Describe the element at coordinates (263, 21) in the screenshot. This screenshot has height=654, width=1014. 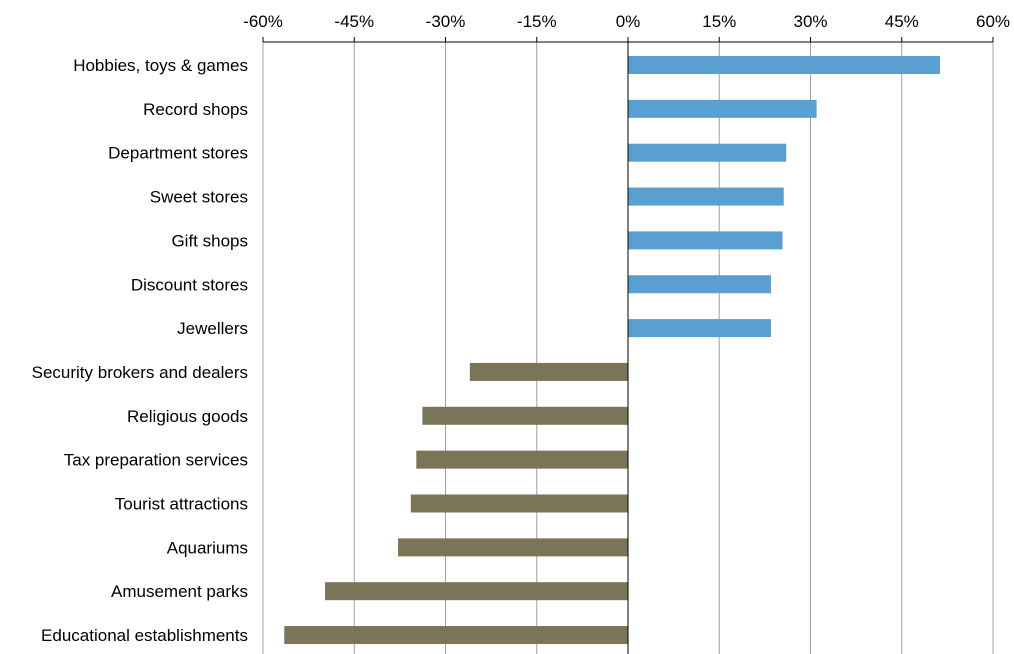
I see `x-tick-label: -60%` at that location.